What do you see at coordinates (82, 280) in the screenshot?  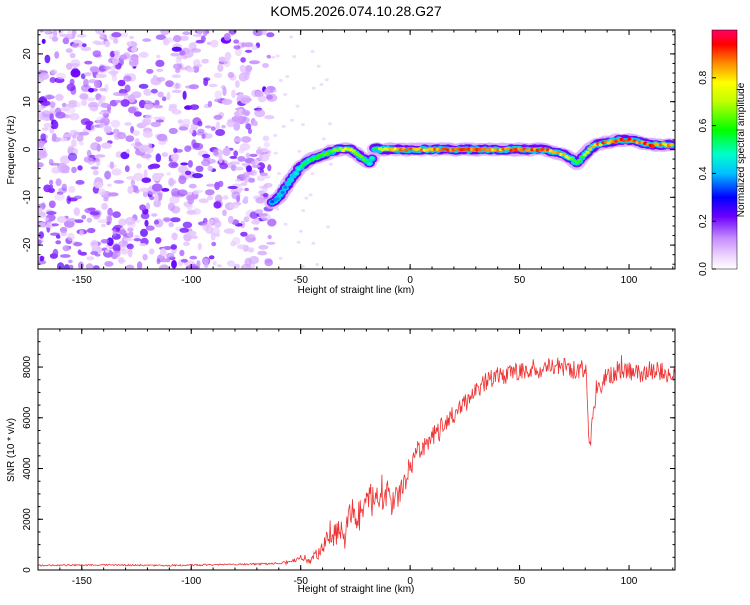 I see `x-tick-label: -150` at bounding box center [82, 280].